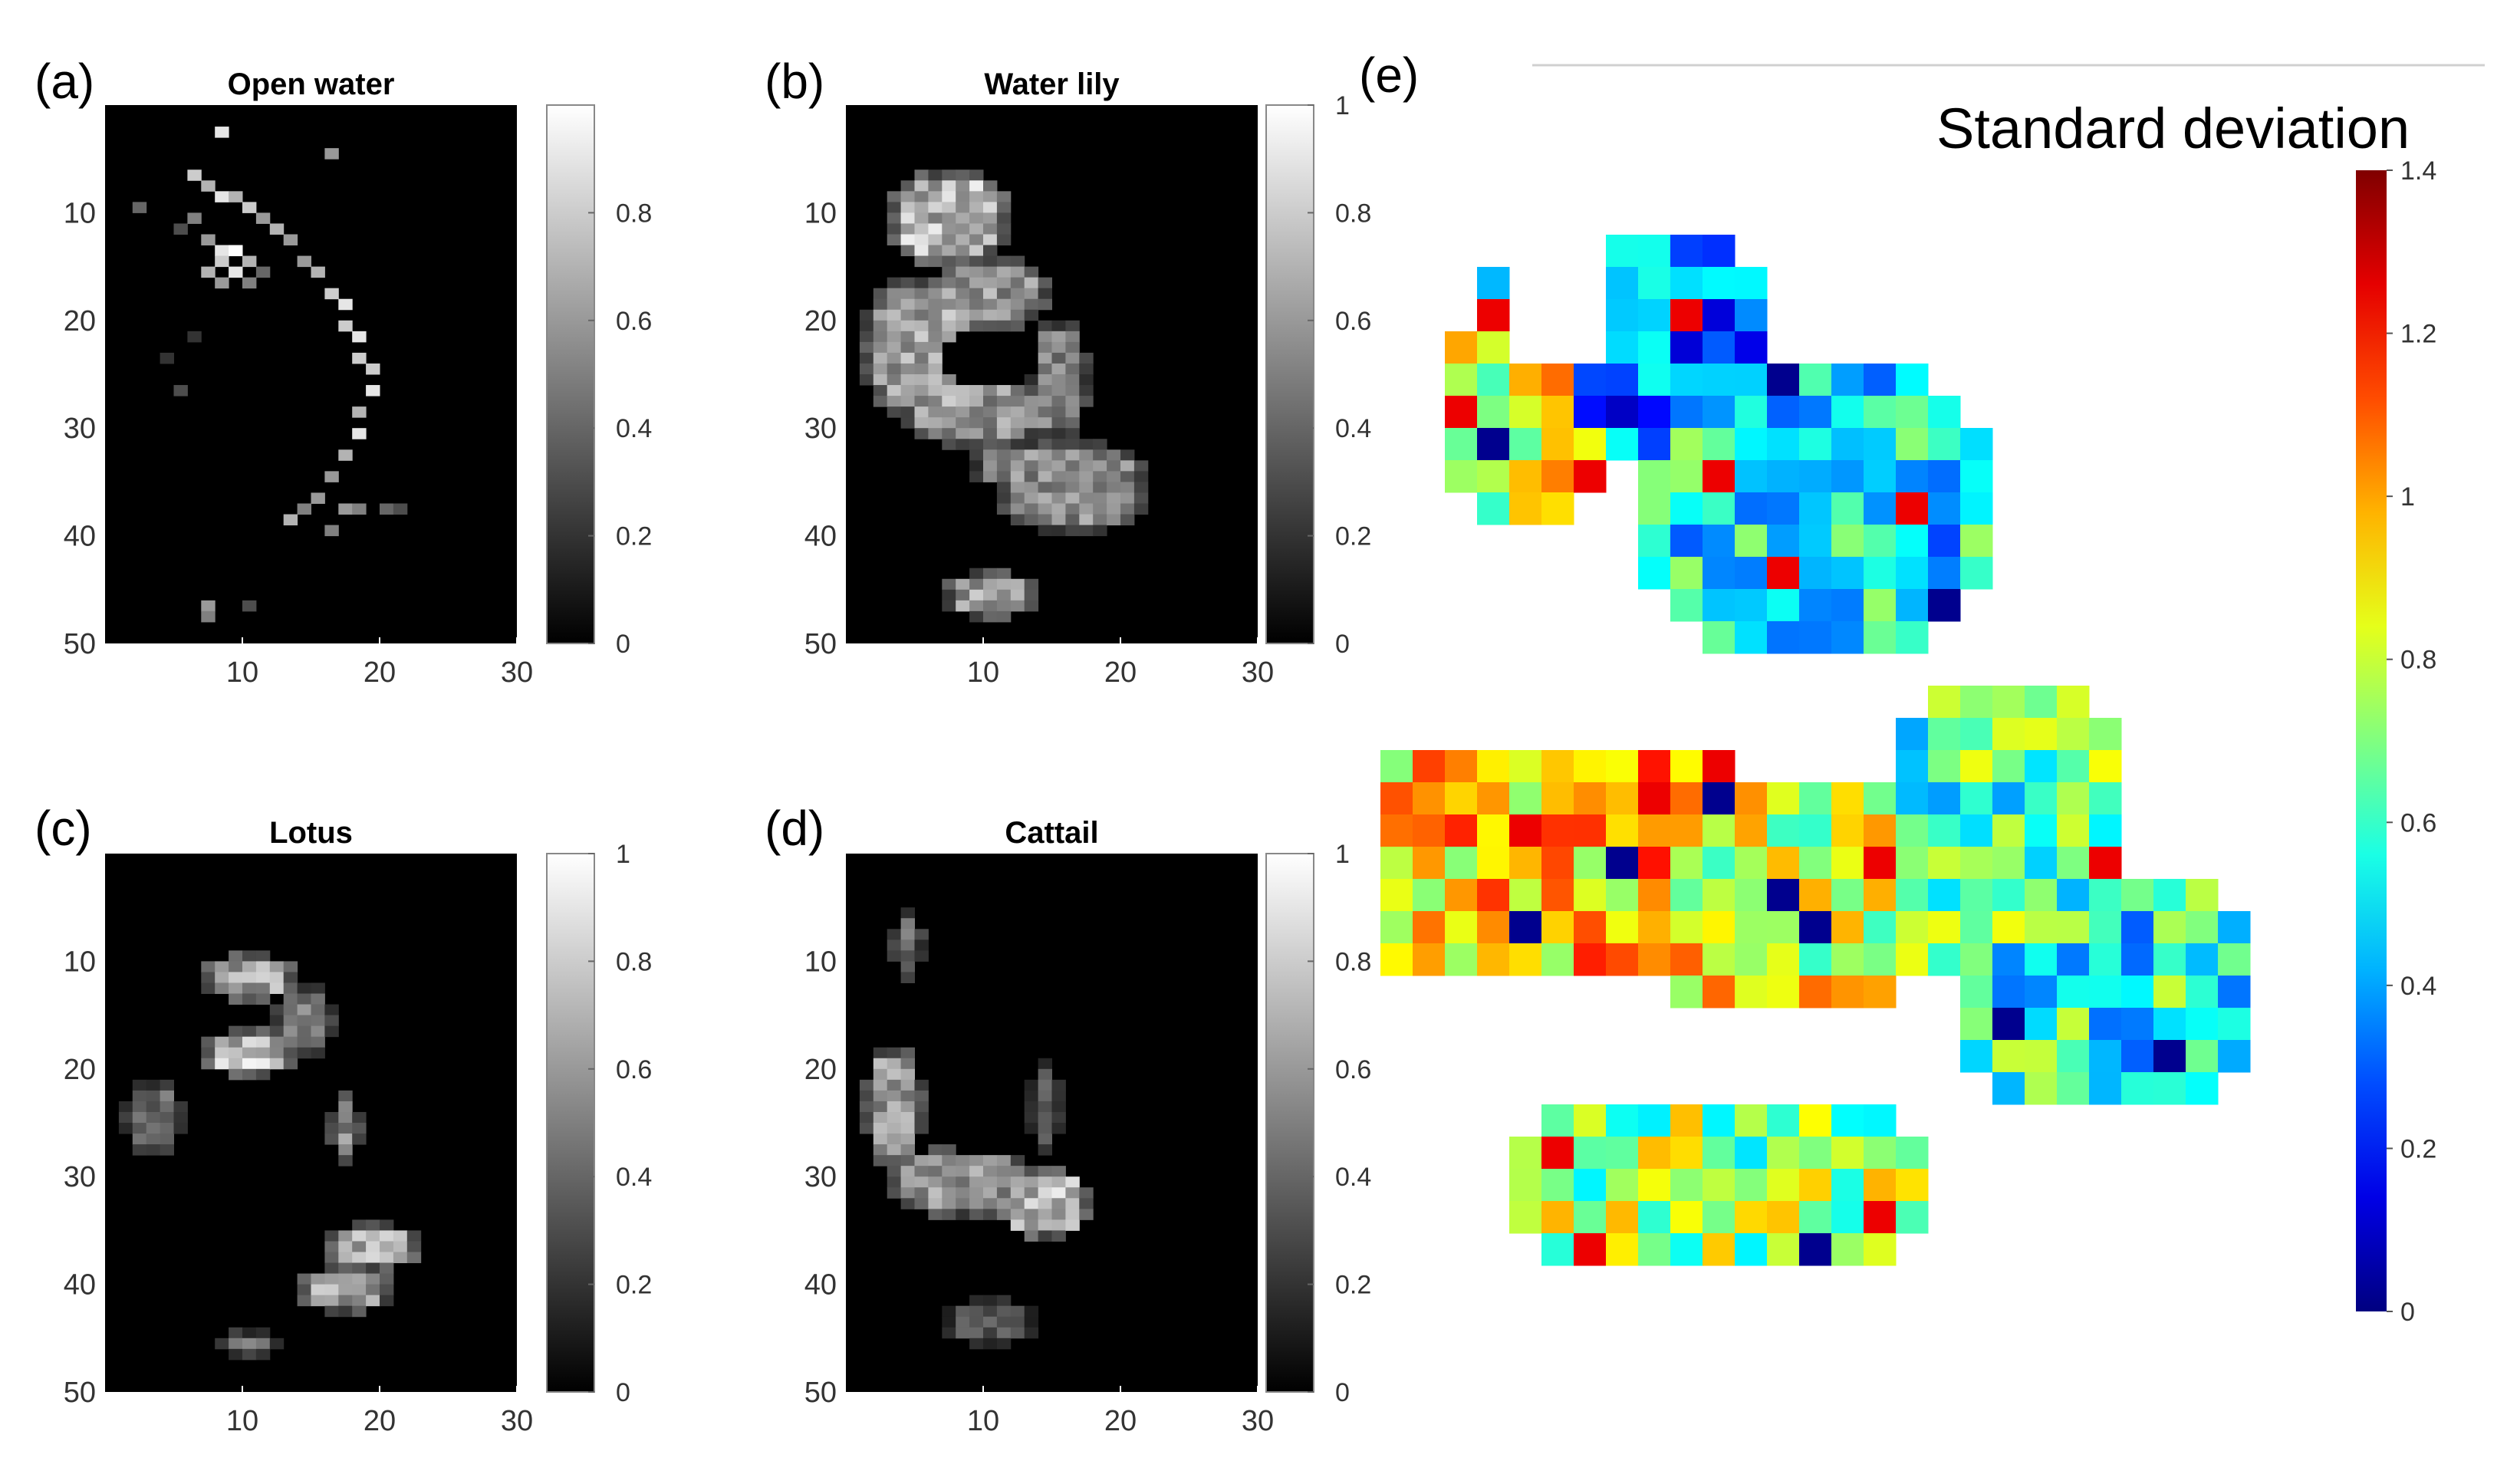  I want to click on colorbar, so click(2371, 740).